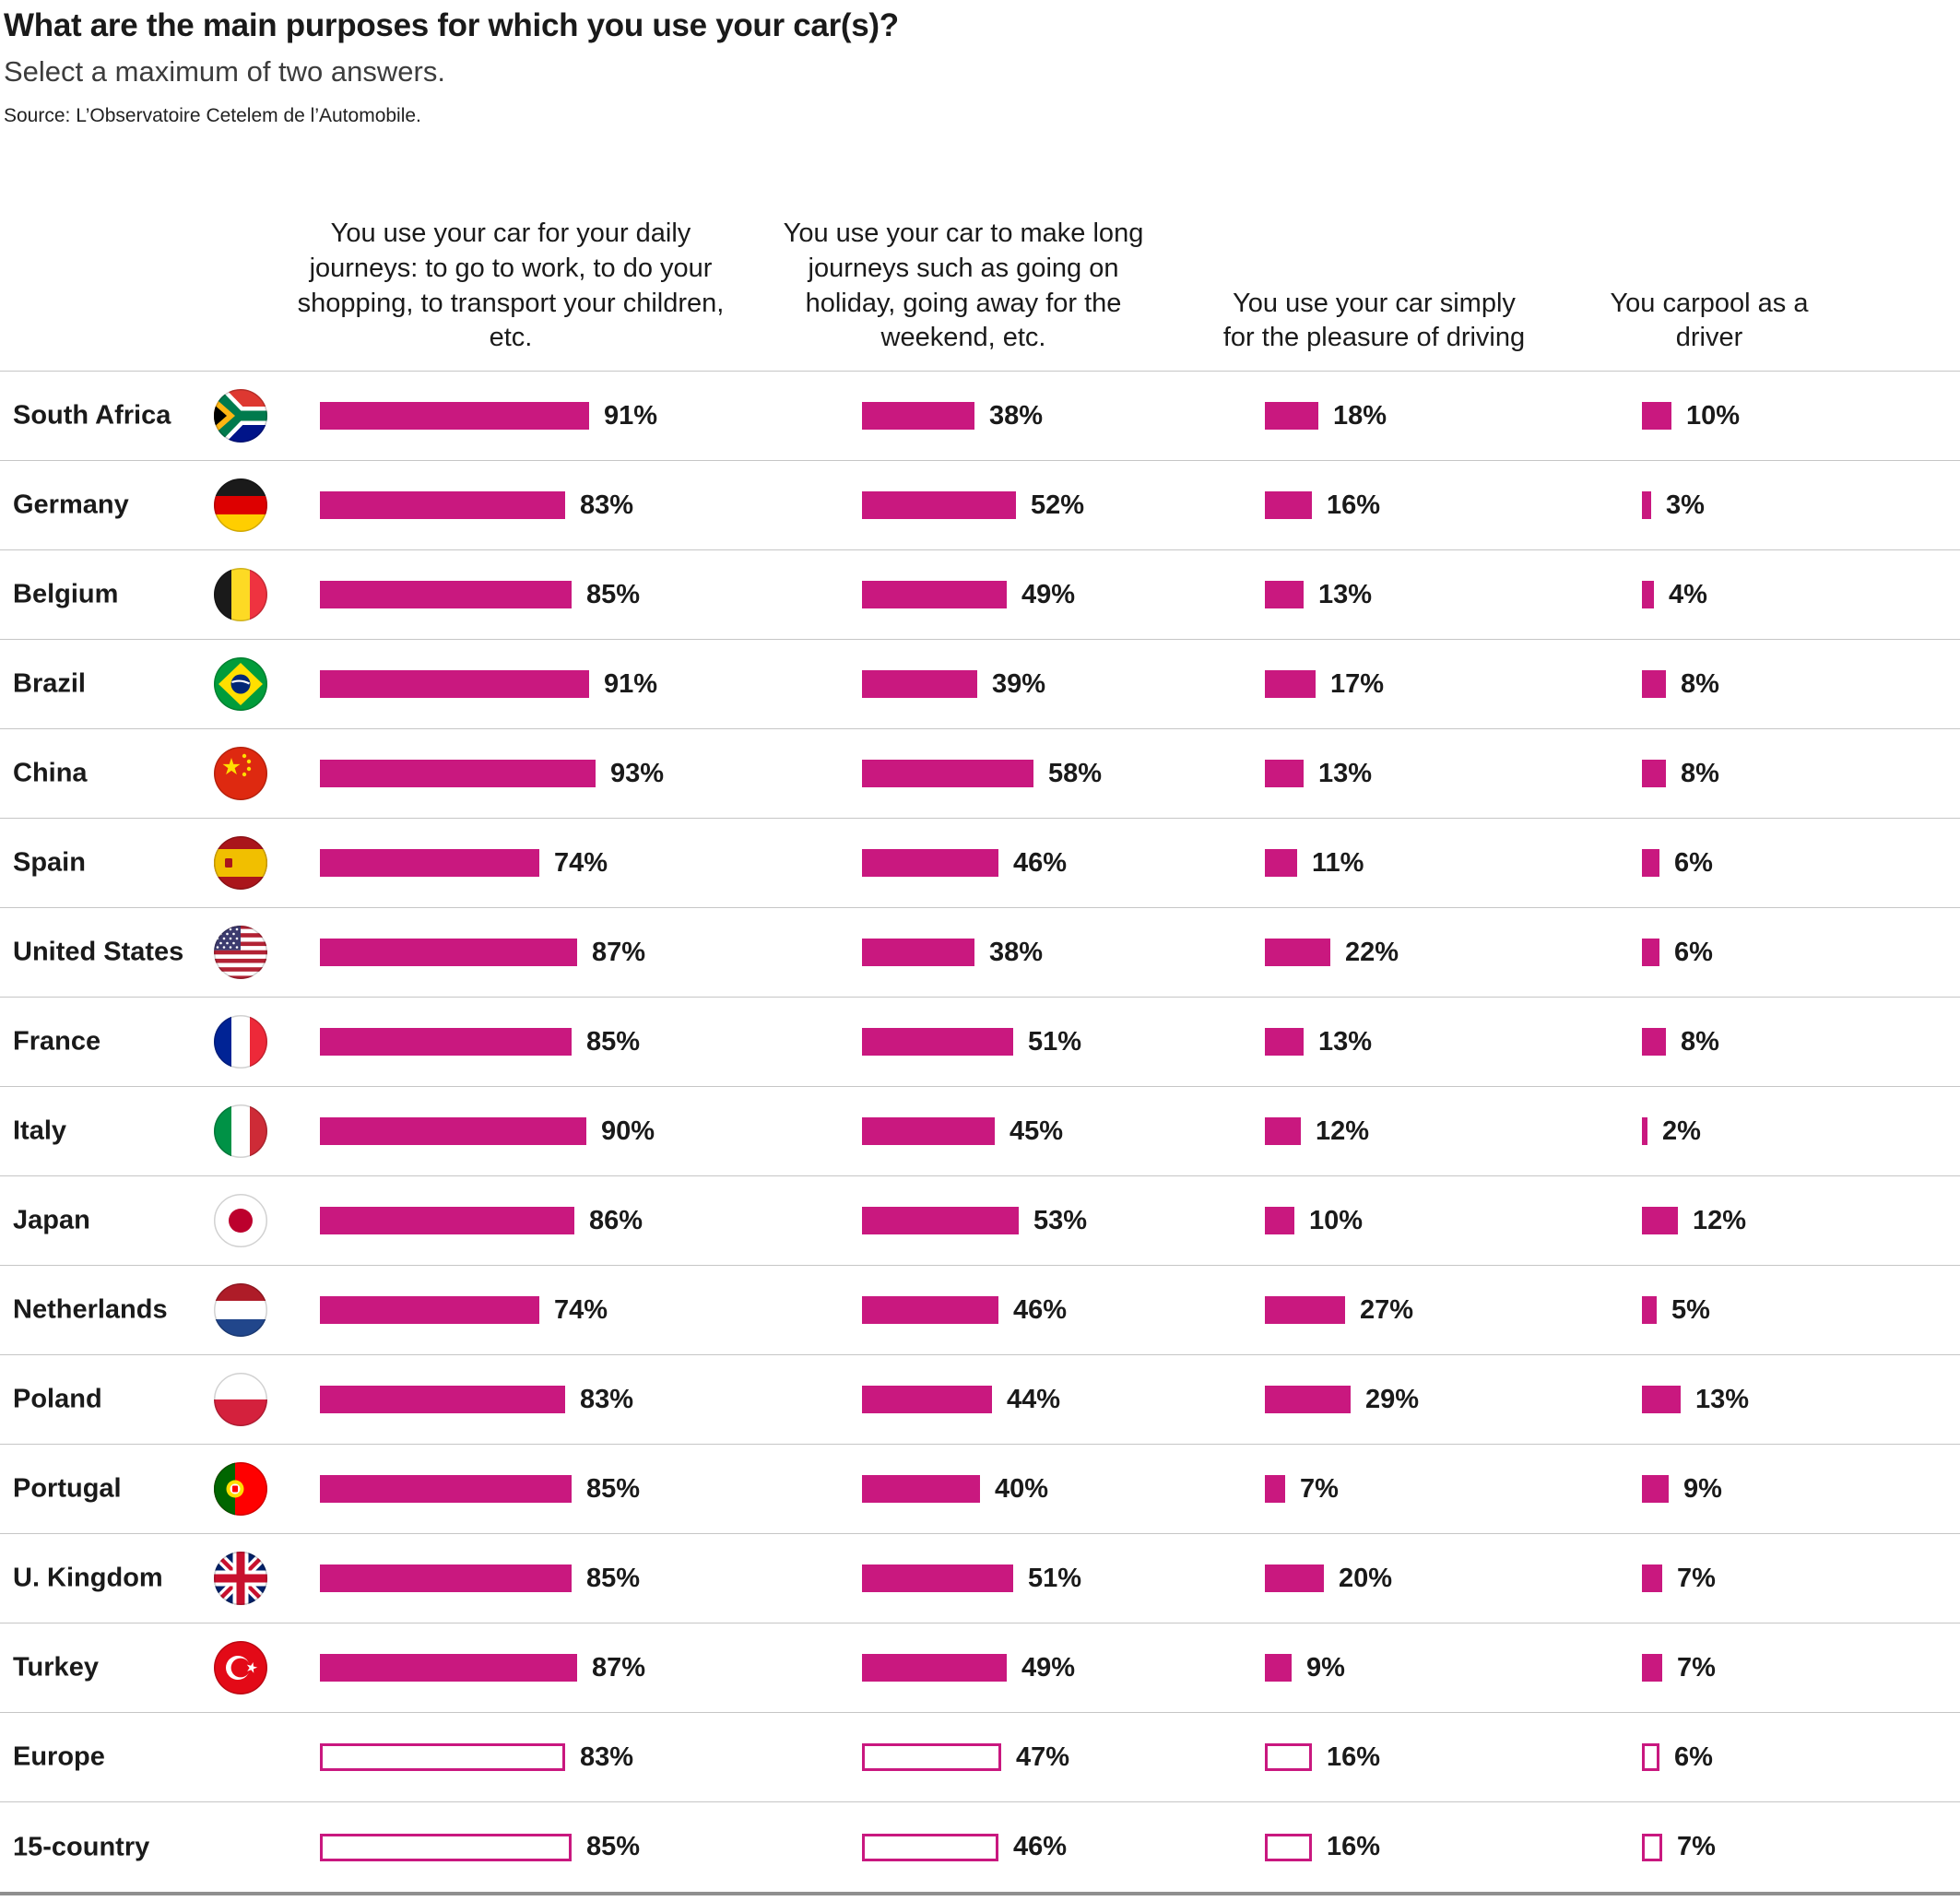 The height and width of the screenshot is (1901, 1960). What do you see at coordinates (1357, 683) in the screenshot?
I see `bar-value: 17%` at bounding box center [1357, 683].